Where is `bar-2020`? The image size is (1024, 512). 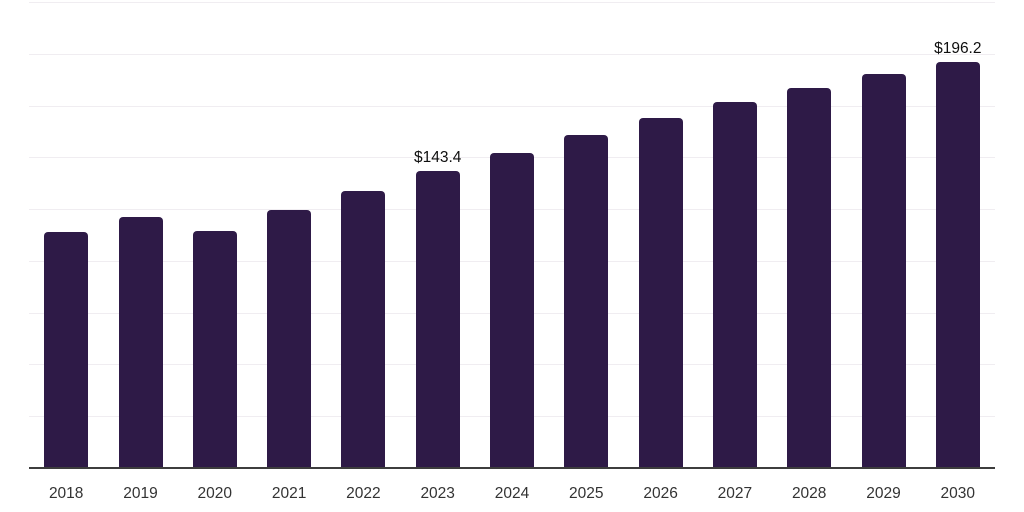 bar-2020 is located at coordinates (214, 349).